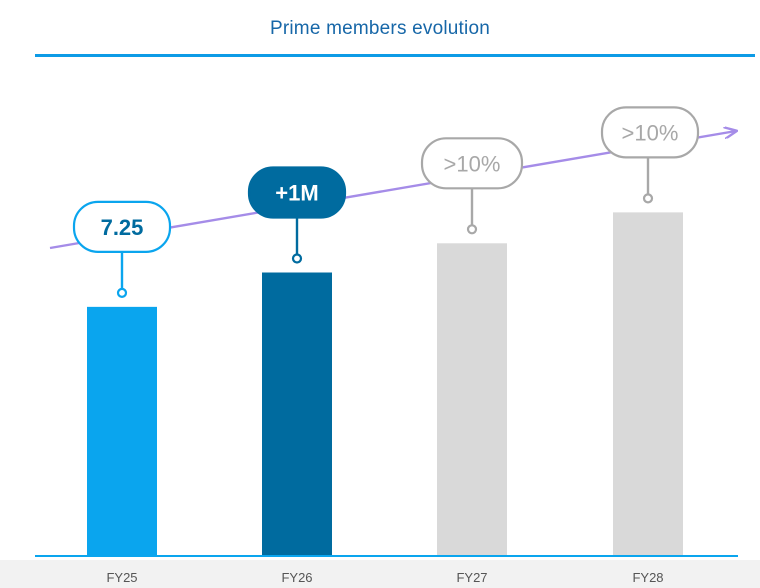 The height and width of the screenshot is (588, 760). I want to click on footer-band, so click(380, 574).